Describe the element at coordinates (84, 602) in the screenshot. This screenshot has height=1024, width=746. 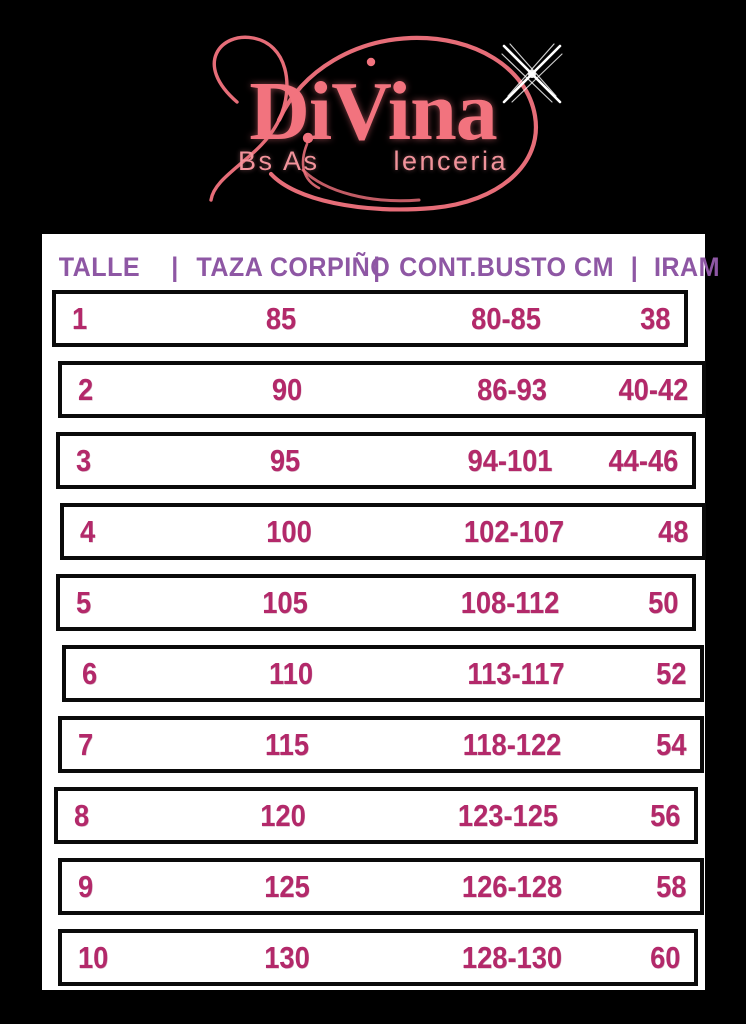
I see `row-cell-talle: 5` at that location.